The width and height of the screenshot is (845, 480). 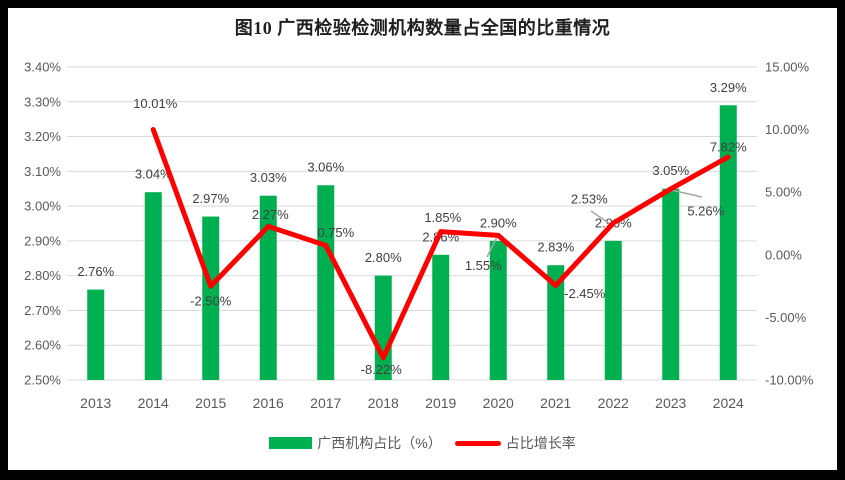 What do you see at coordinates (153, 174) in the screenshot?
I see `bar-label-2014: 3.04%` at bounding box center [153, 174].